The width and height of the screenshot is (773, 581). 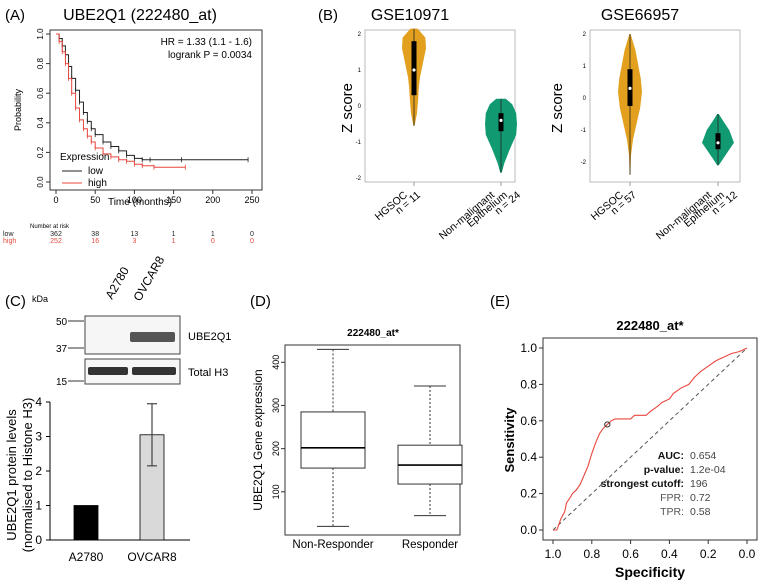 I want to click on violin2-ylabel: Z score, so click(x=557, y=108).